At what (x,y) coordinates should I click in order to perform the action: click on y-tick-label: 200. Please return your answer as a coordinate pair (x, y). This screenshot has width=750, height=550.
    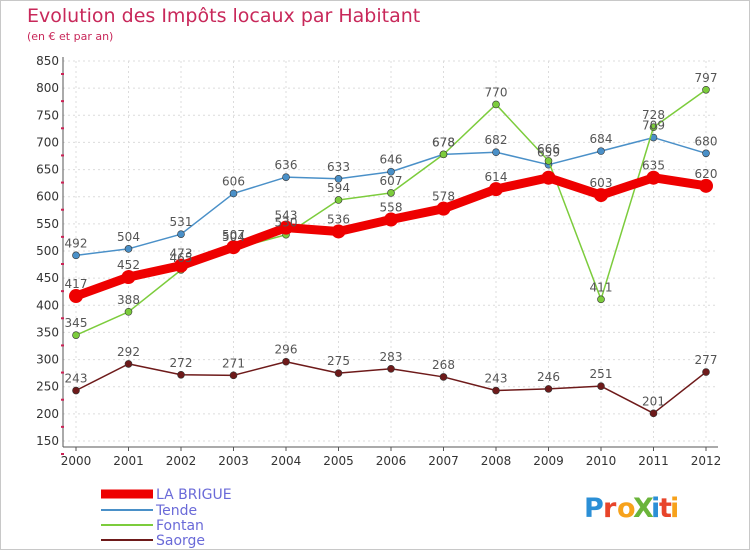
    Looking at the image, I should click on (47, 414).